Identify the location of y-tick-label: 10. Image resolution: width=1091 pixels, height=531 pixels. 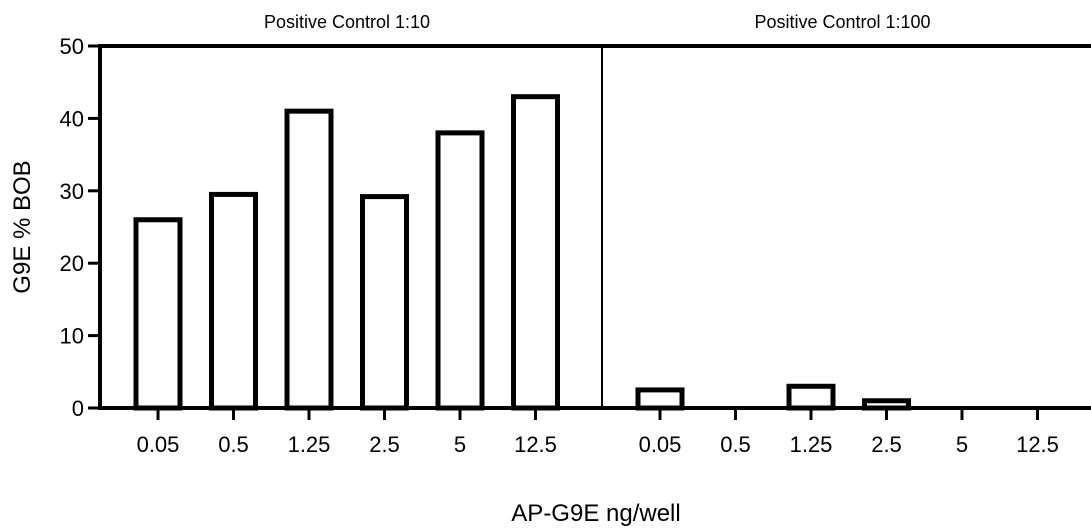
(72, 336).